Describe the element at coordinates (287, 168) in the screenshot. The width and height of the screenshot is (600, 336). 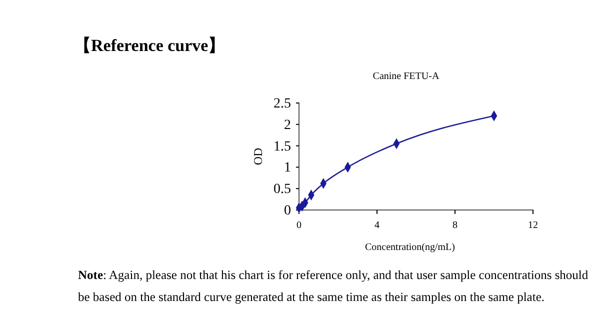
I see `y-tick-label: 1` at that location.